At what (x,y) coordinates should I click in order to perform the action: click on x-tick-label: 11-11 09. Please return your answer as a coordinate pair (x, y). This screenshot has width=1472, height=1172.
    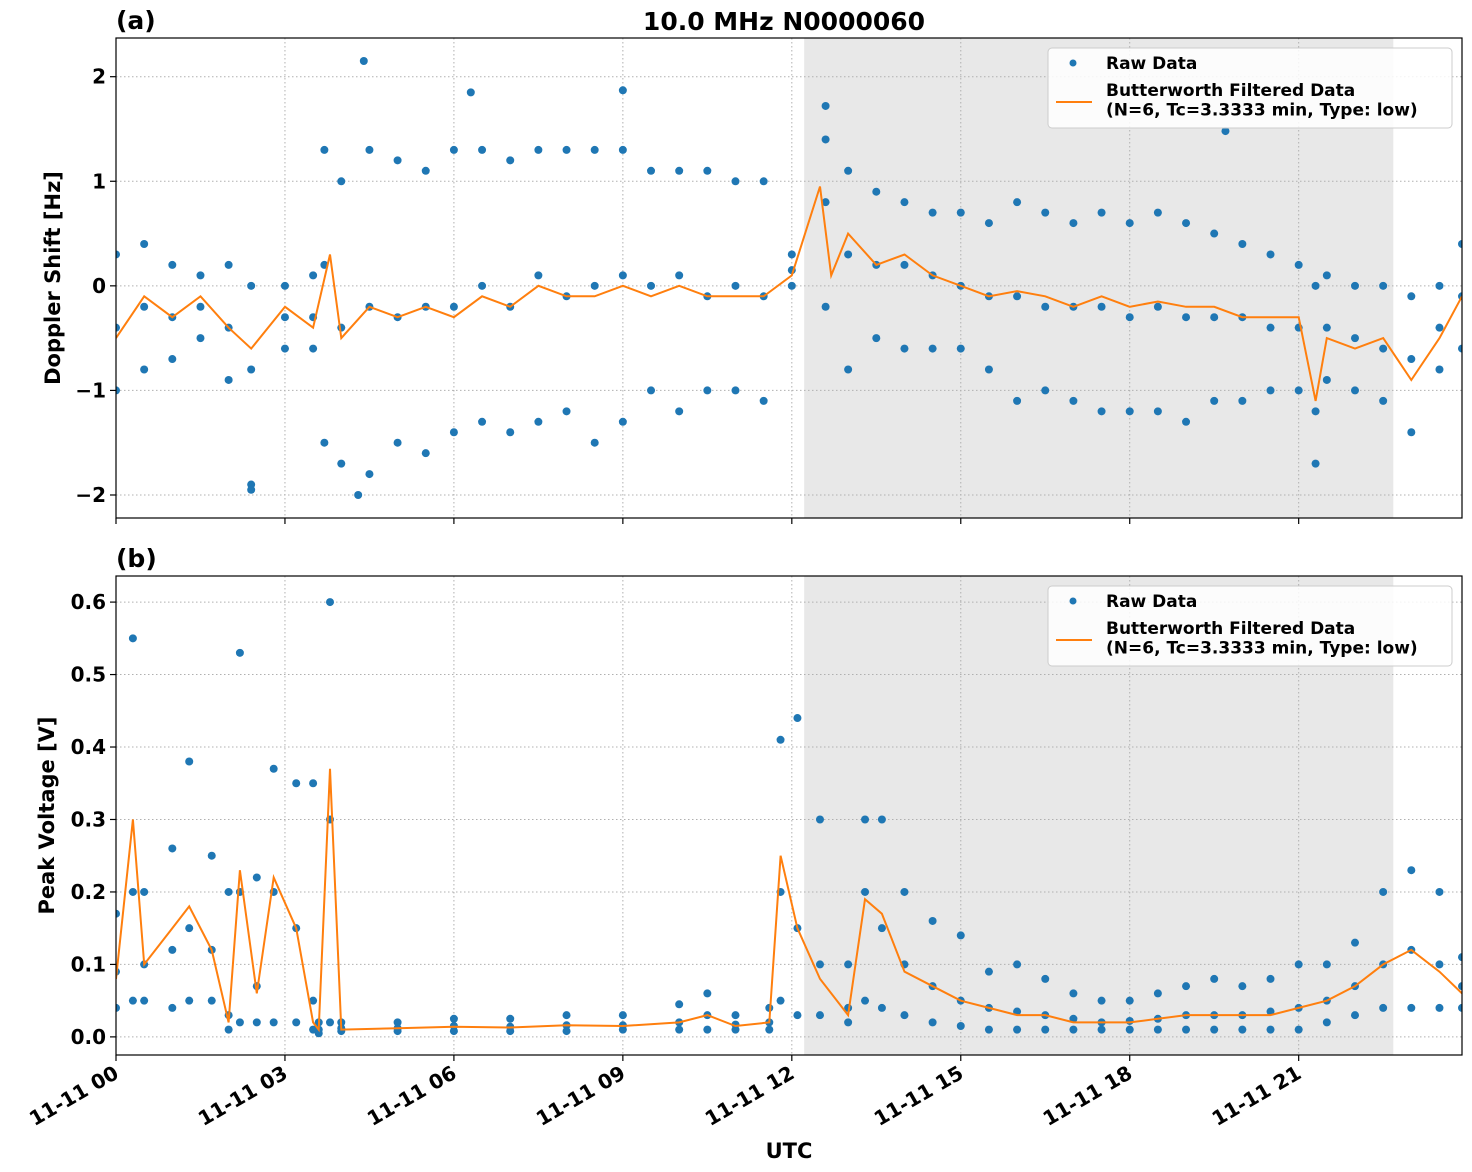
    Looking at the image, I should click on (581, 1096).